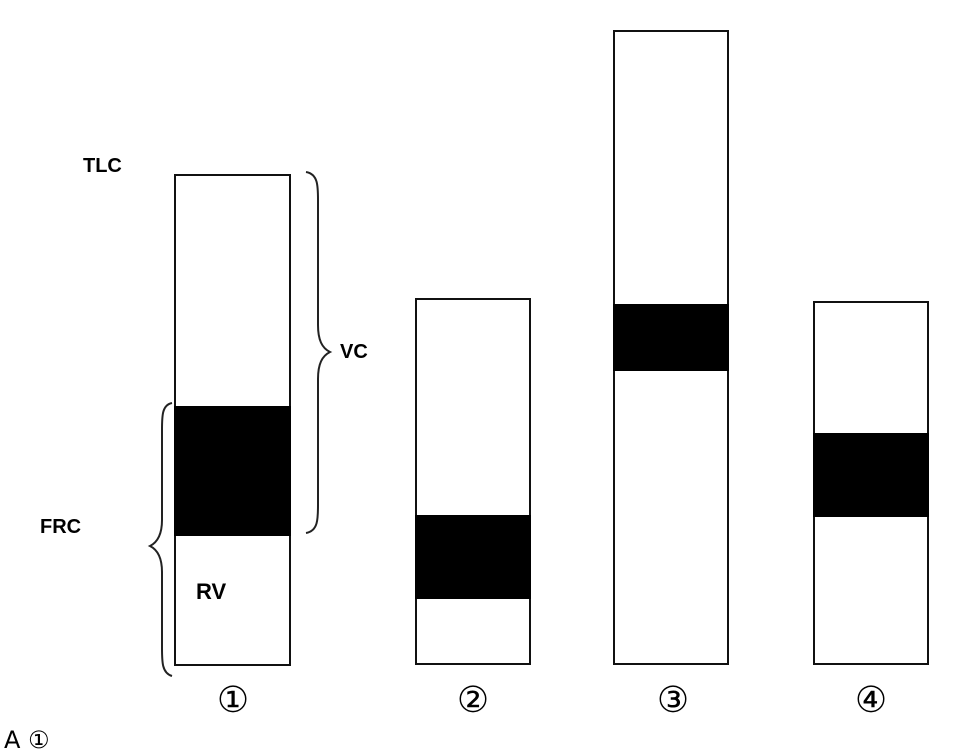  Describe the element at coordinates (233, 700) in the screenshot. I see `column-number-1: ①` at that location.